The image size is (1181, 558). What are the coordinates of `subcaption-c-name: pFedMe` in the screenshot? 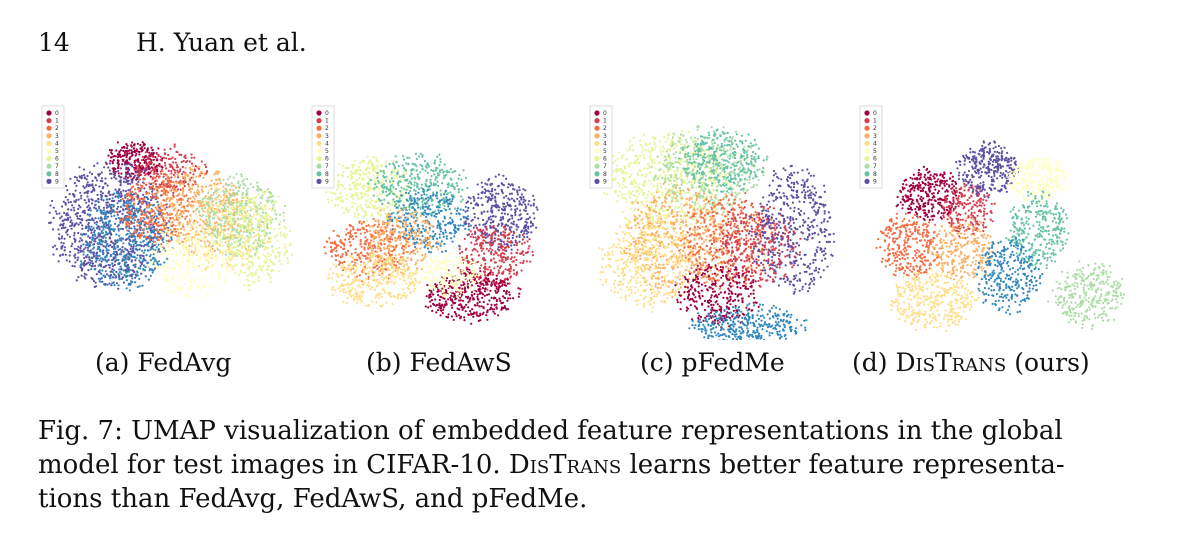 It's located at (733, 362).